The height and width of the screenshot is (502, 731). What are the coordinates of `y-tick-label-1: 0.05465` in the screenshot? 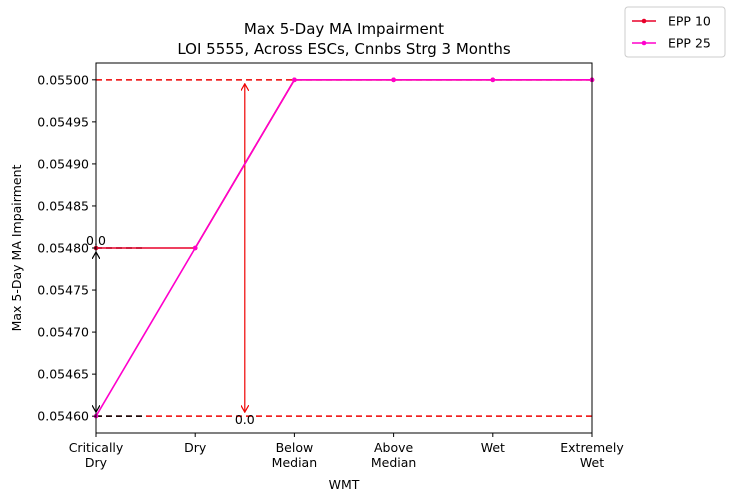 It's located at (63, 374).